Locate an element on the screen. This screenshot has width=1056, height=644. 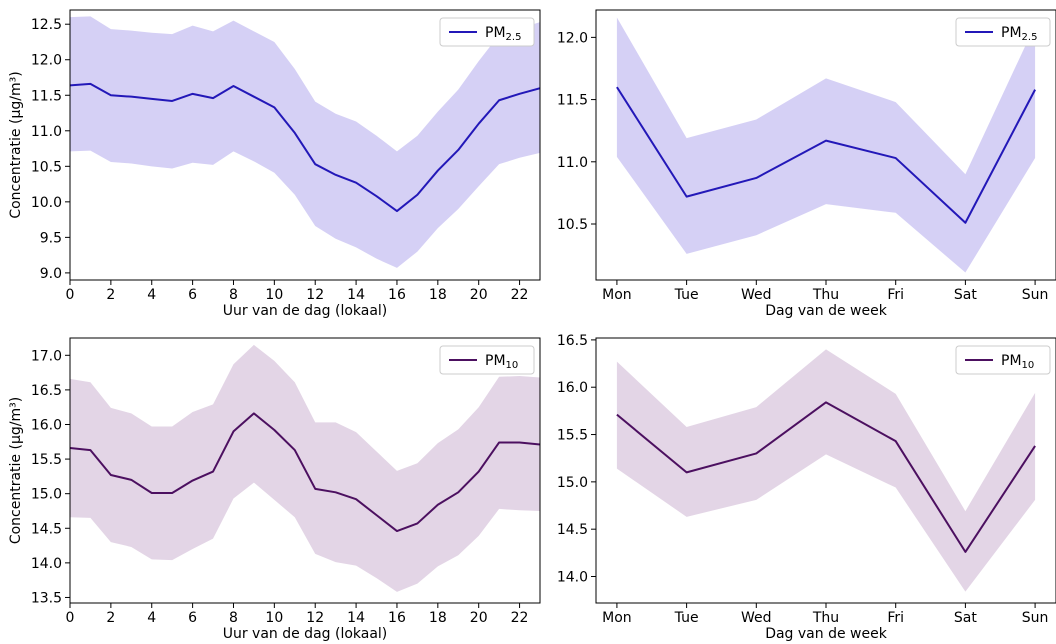
x-tick-label: 8 is located at coordinates (233, 295).